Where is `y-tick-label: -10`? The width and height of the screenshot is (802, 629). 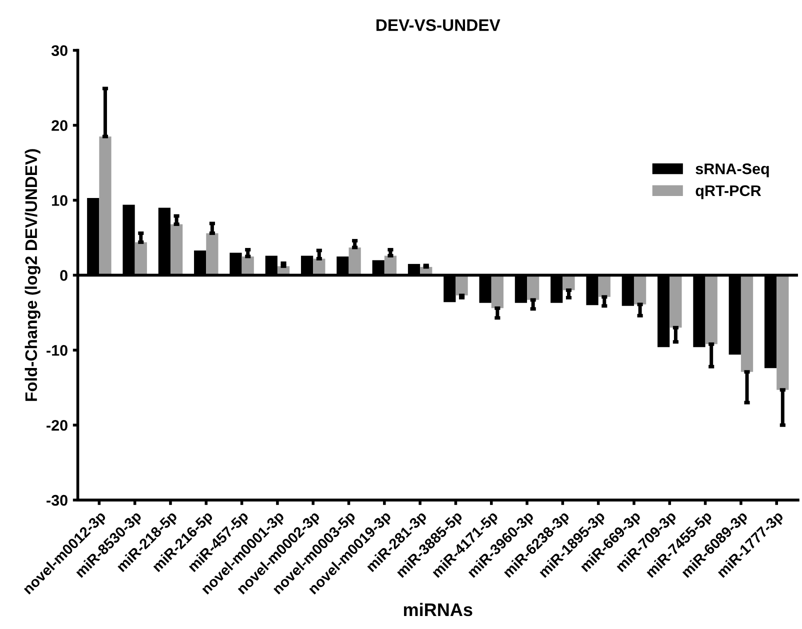
y-tick-label: -10 is located at coordinates (57, 350).